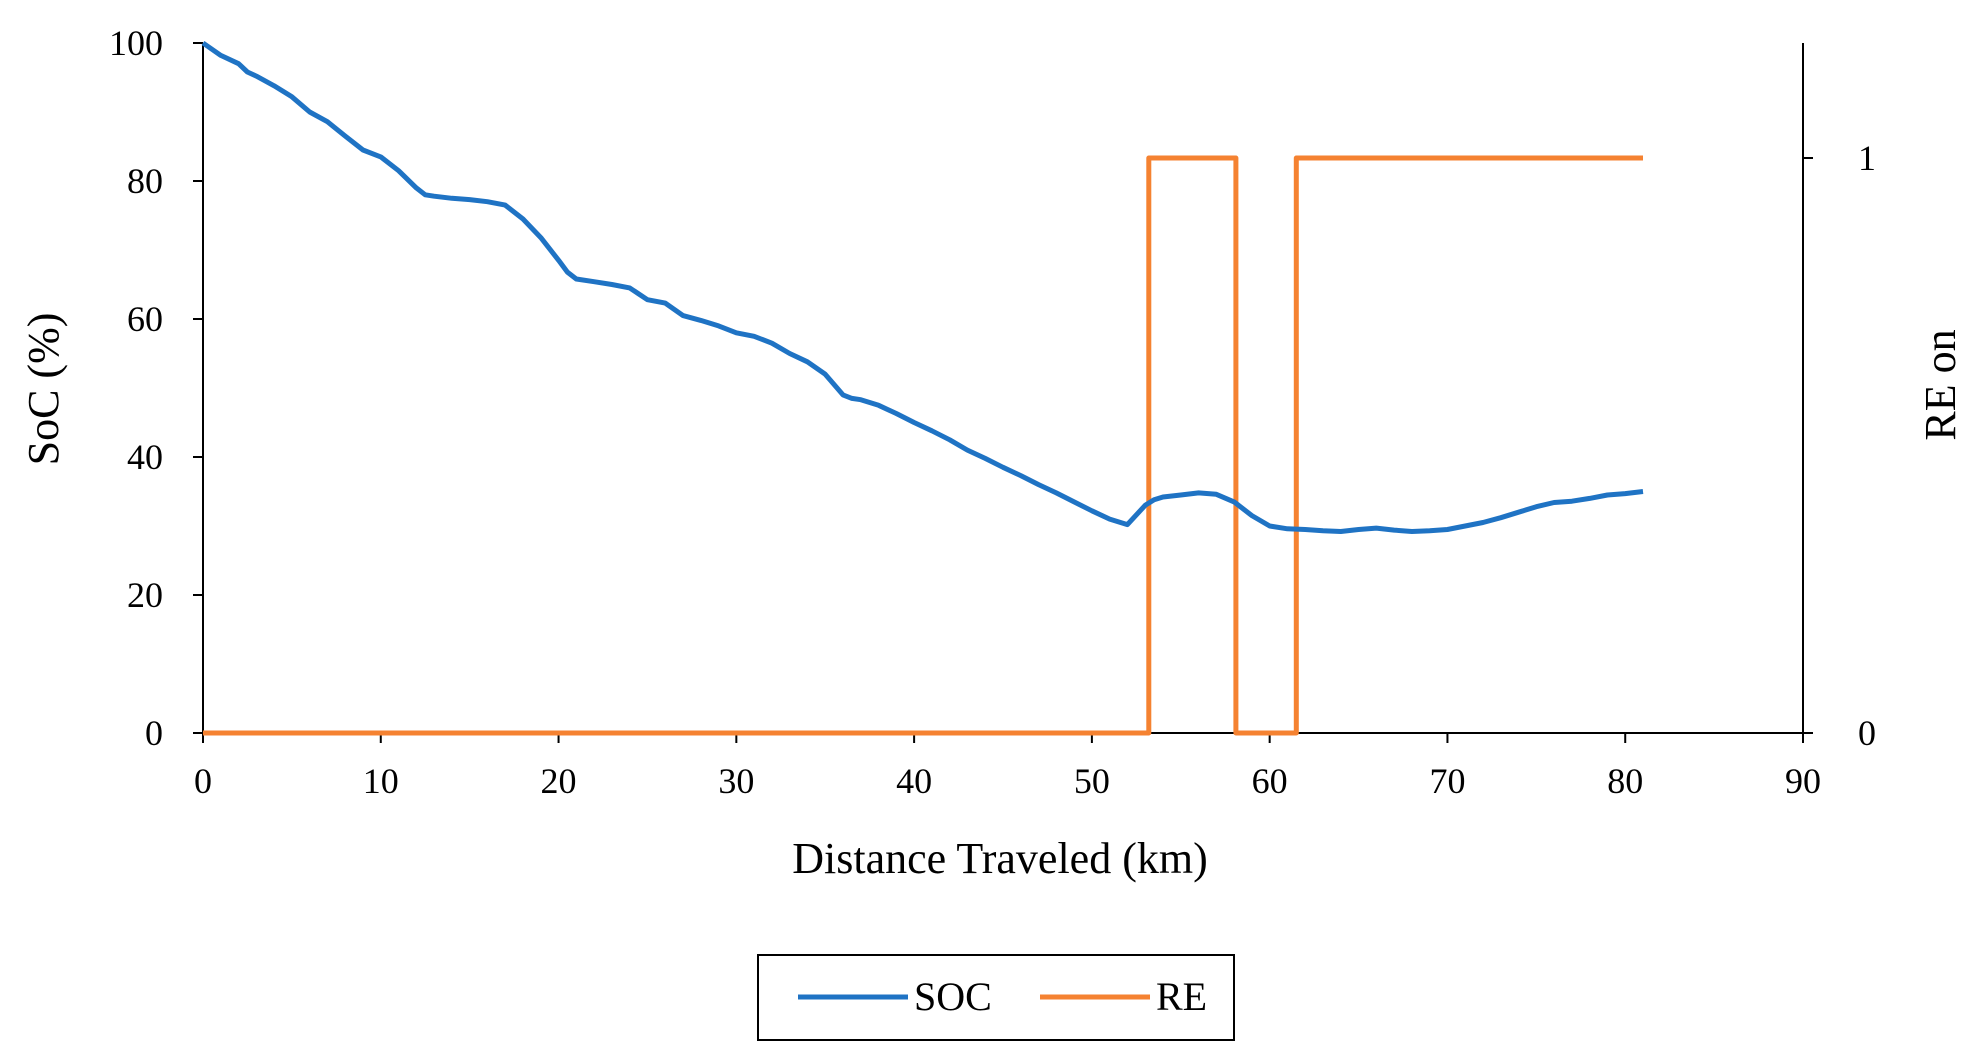 The width and height of the screenshot is (1984, 1049). I want to click on legend: SOC RE, so click(996, 997).